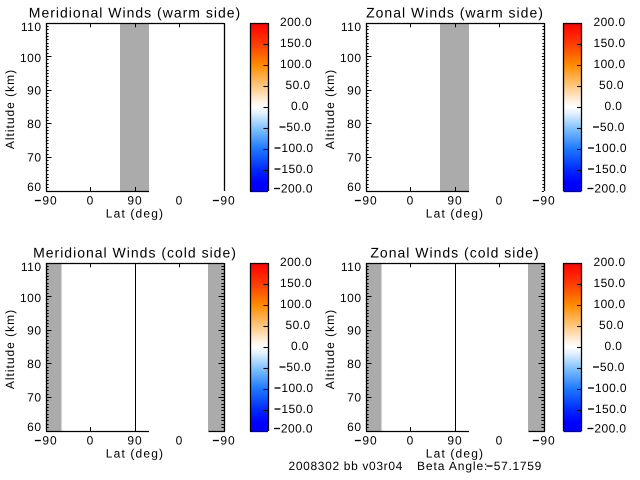  Describe the element at coordinates (135, 253) in the screenshot. I see `svg-text: Meridional Winds (cold side)` at that location.